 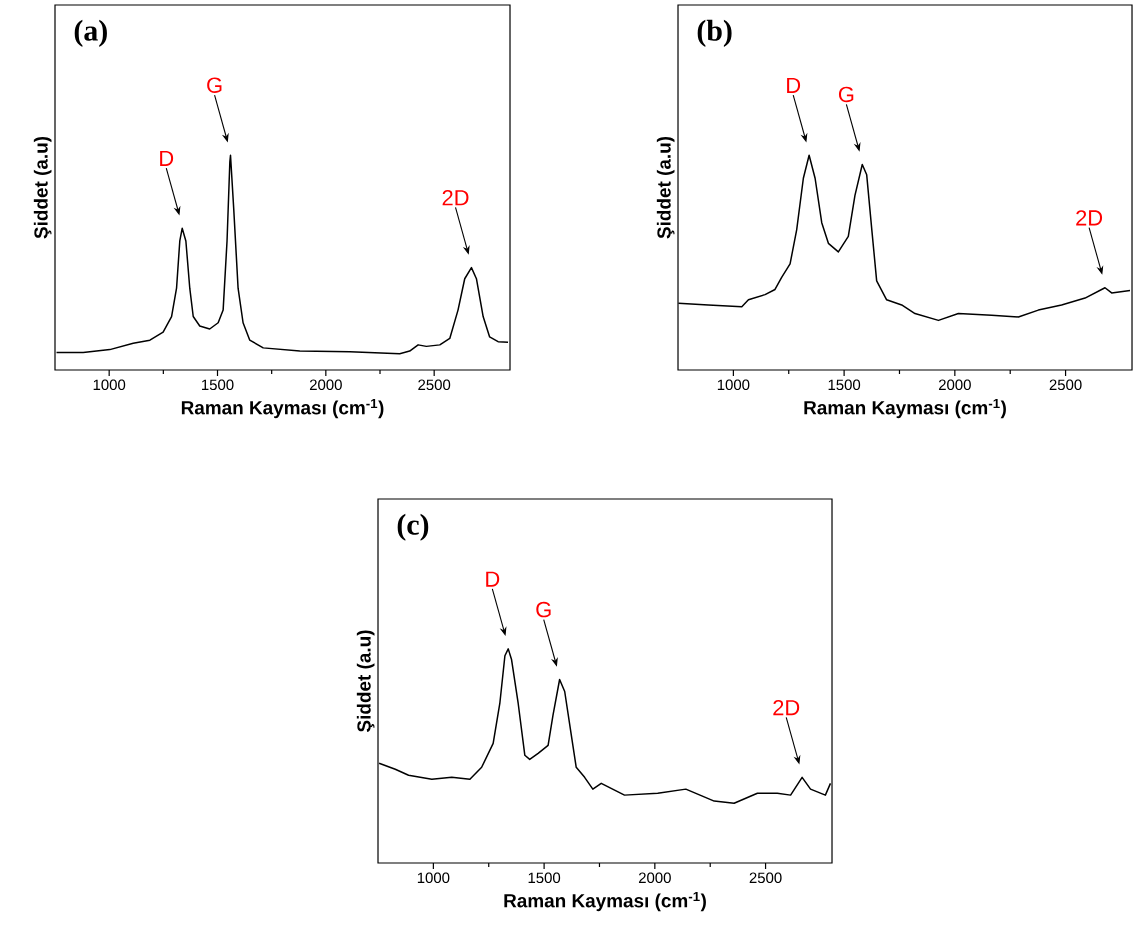 What do you see at coordinates (90, 33) in the screenshot?
I see `chart-title: (a)` at bounding box center [90, 33].